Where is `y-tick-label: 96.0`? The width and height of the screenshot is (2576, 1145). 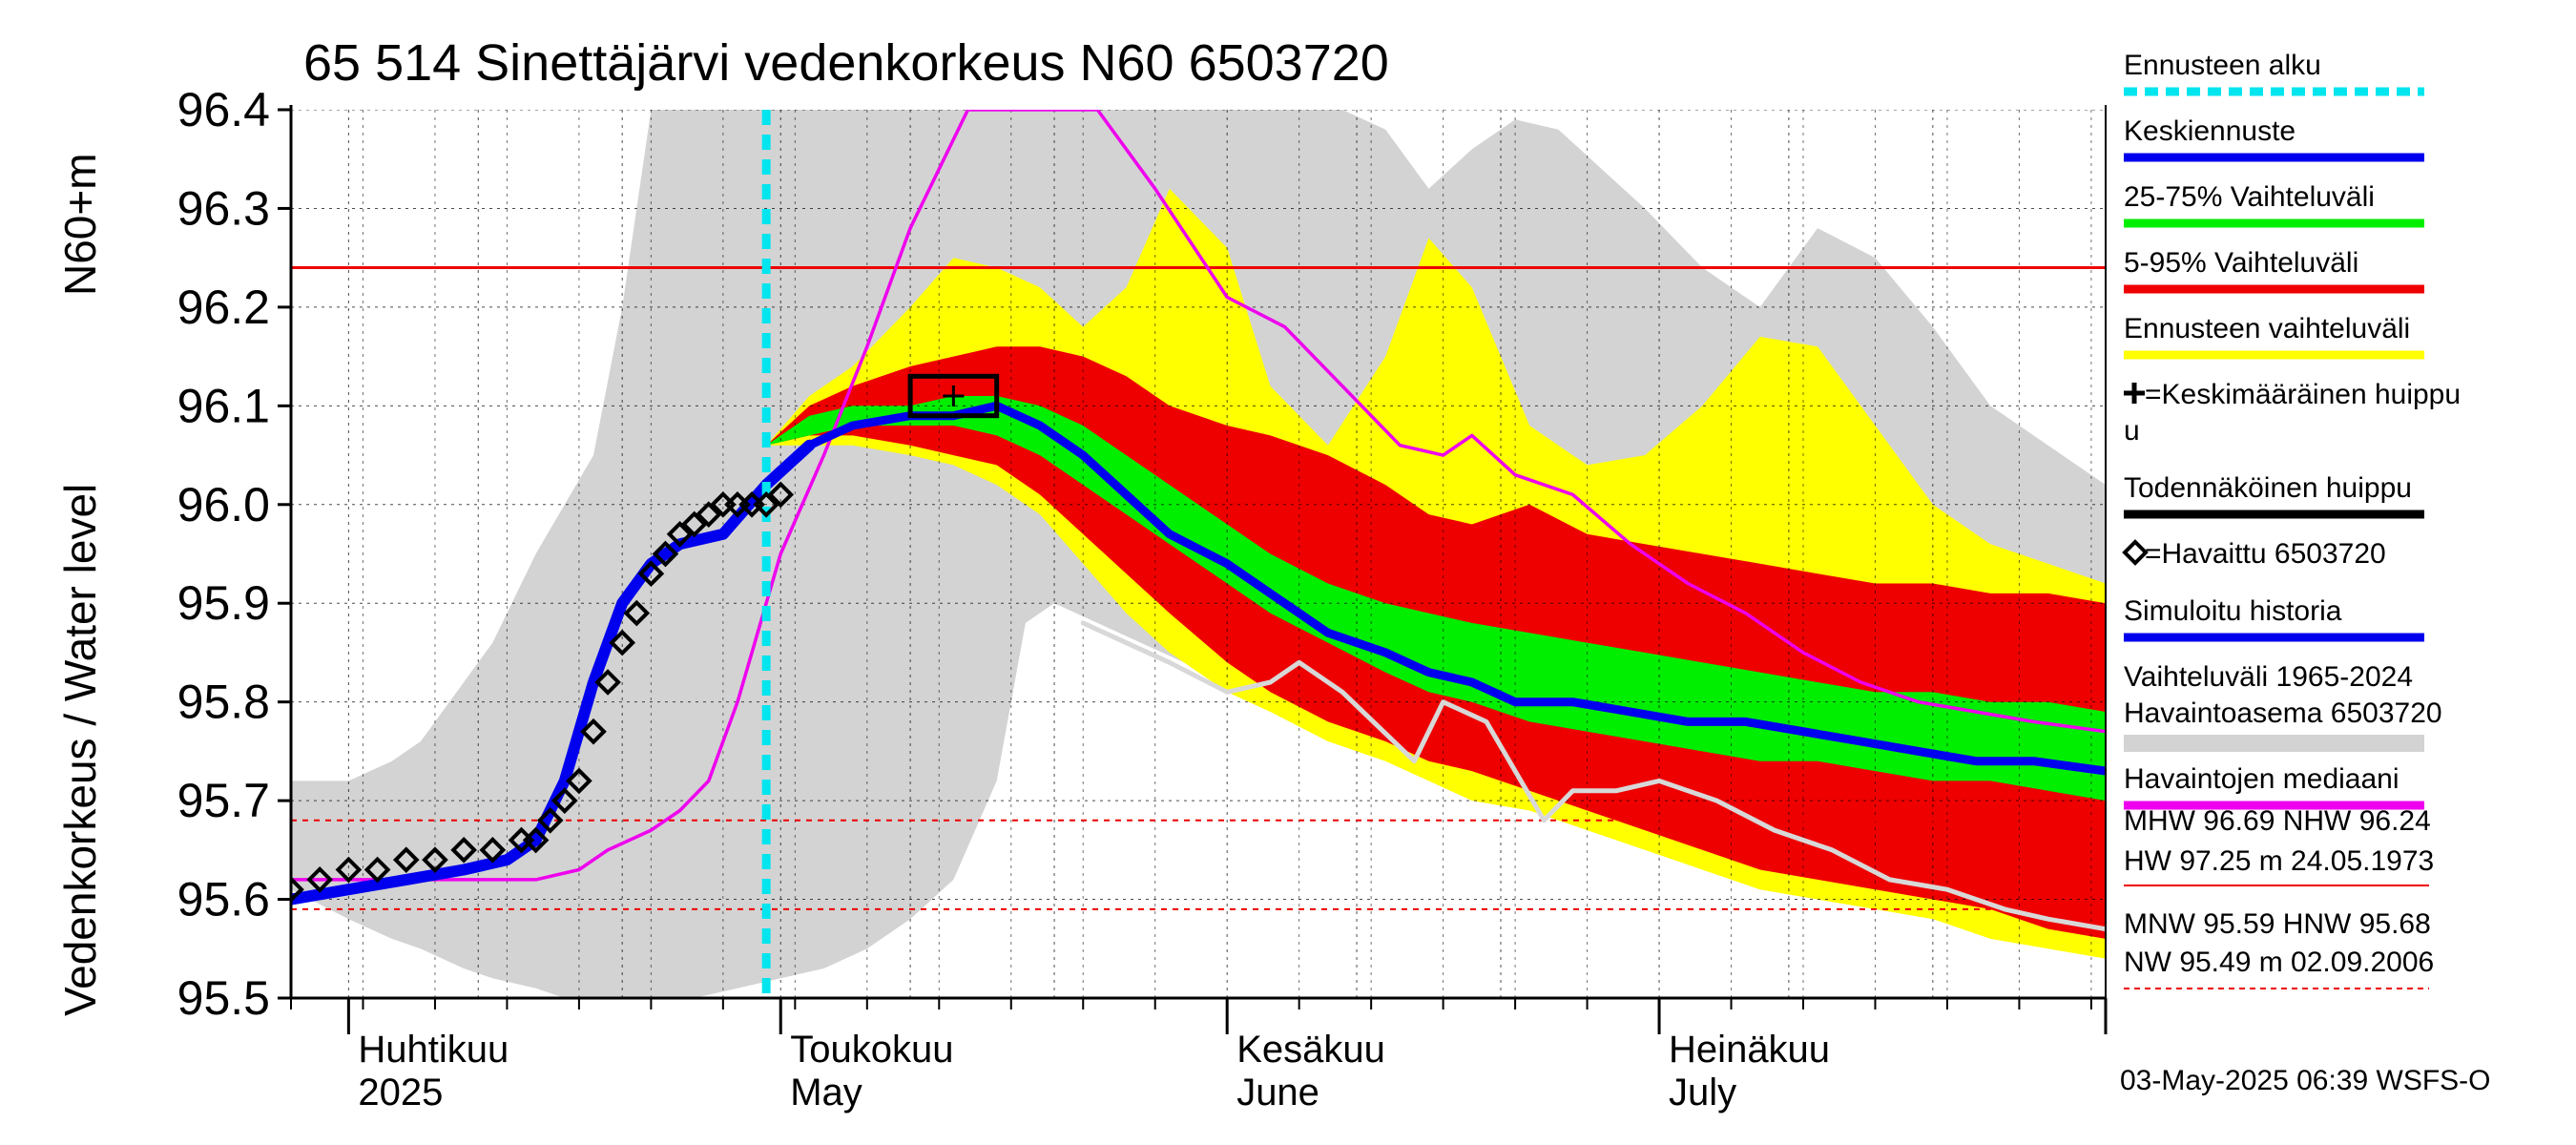
y-tick-label: 96.0 is located at coordinates (223, 505).